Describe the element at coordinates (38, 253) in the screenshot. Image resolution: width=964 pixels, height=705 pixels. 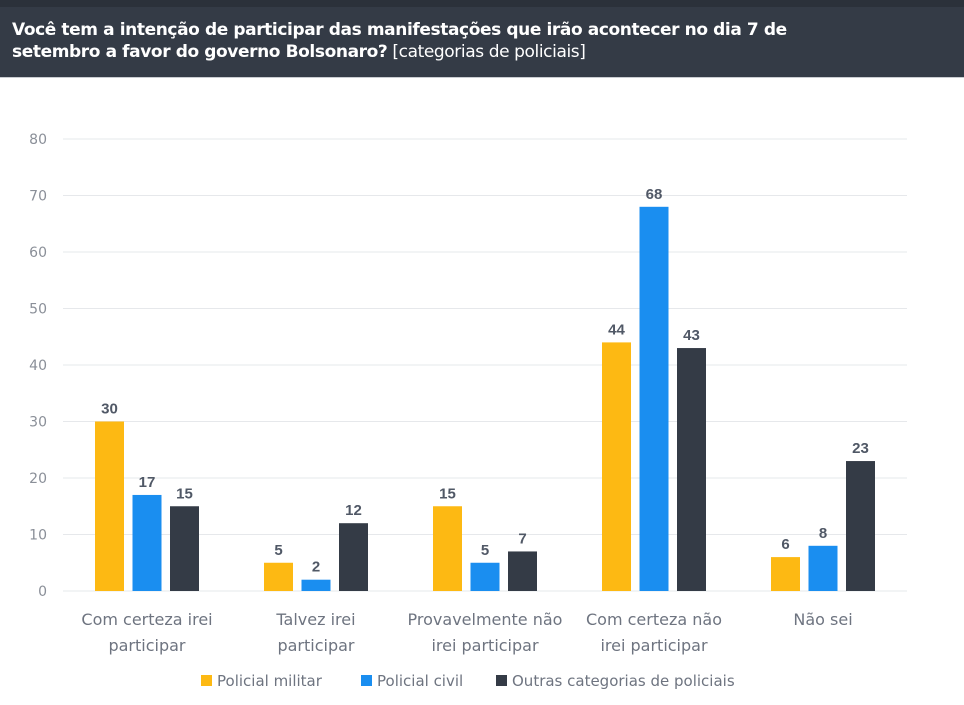
I see `y-tick-label: 60` at that location.